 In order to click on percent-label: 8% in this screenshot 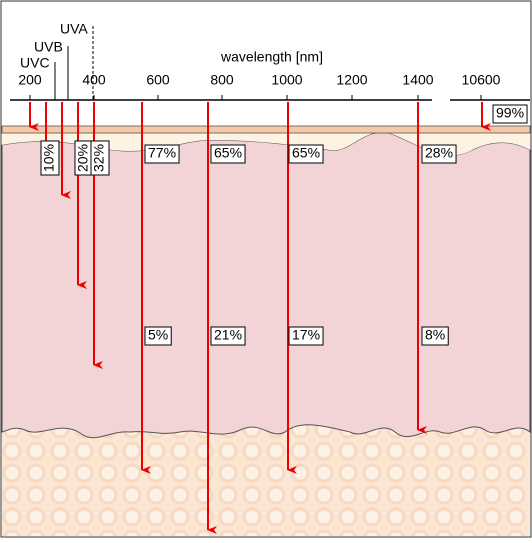, I will do `click(435, 336)`.